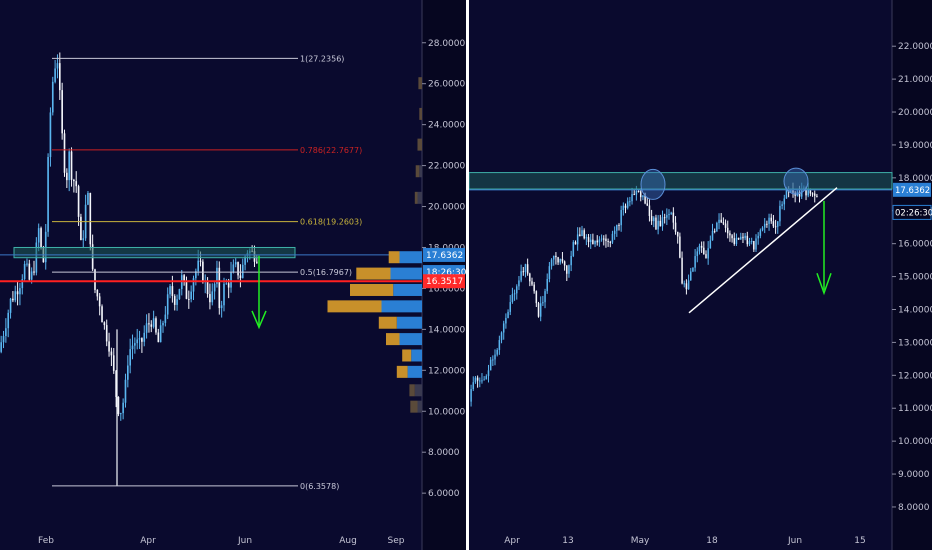  What do you see at coordinates (915, 80) in the screenshot?
I see `y-tick-label: 21.0000` at bounding box center [915, 80].